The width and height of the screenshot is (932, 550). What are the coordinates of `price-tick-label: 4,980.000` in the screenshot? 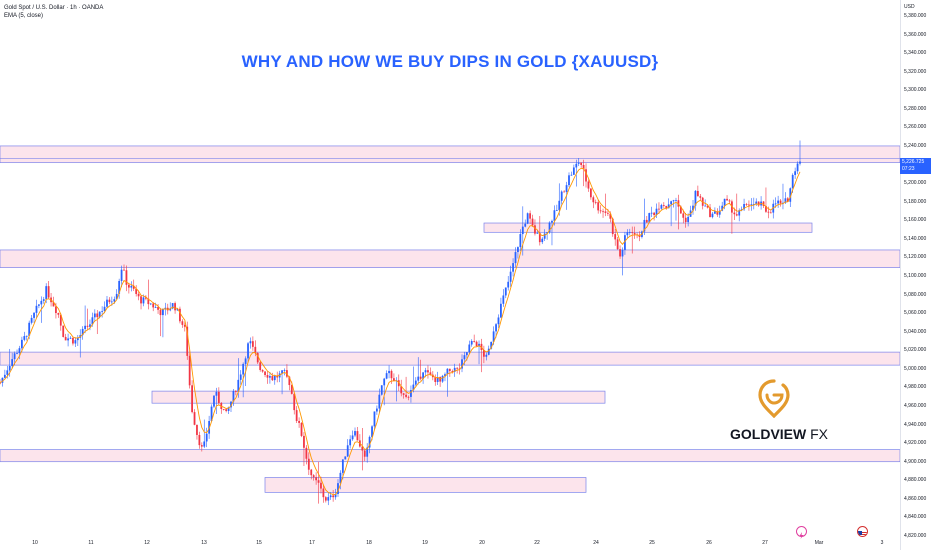 It's located at (915, 387).